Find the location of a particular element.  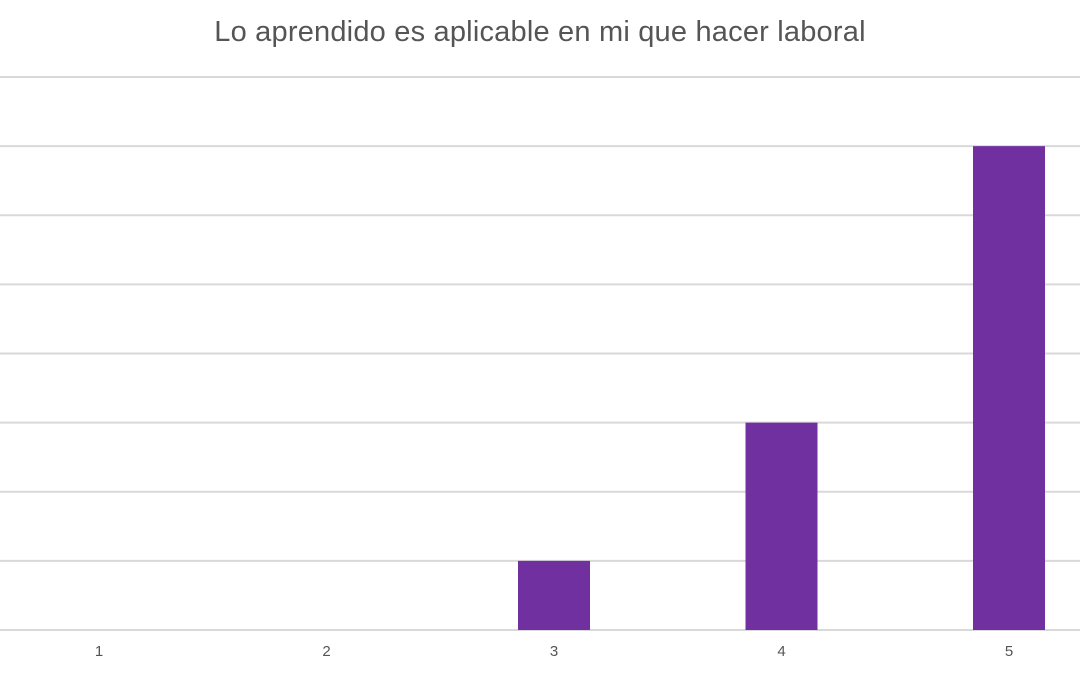

x-tick-label-3: 3 is located at coordinates (554, 651).